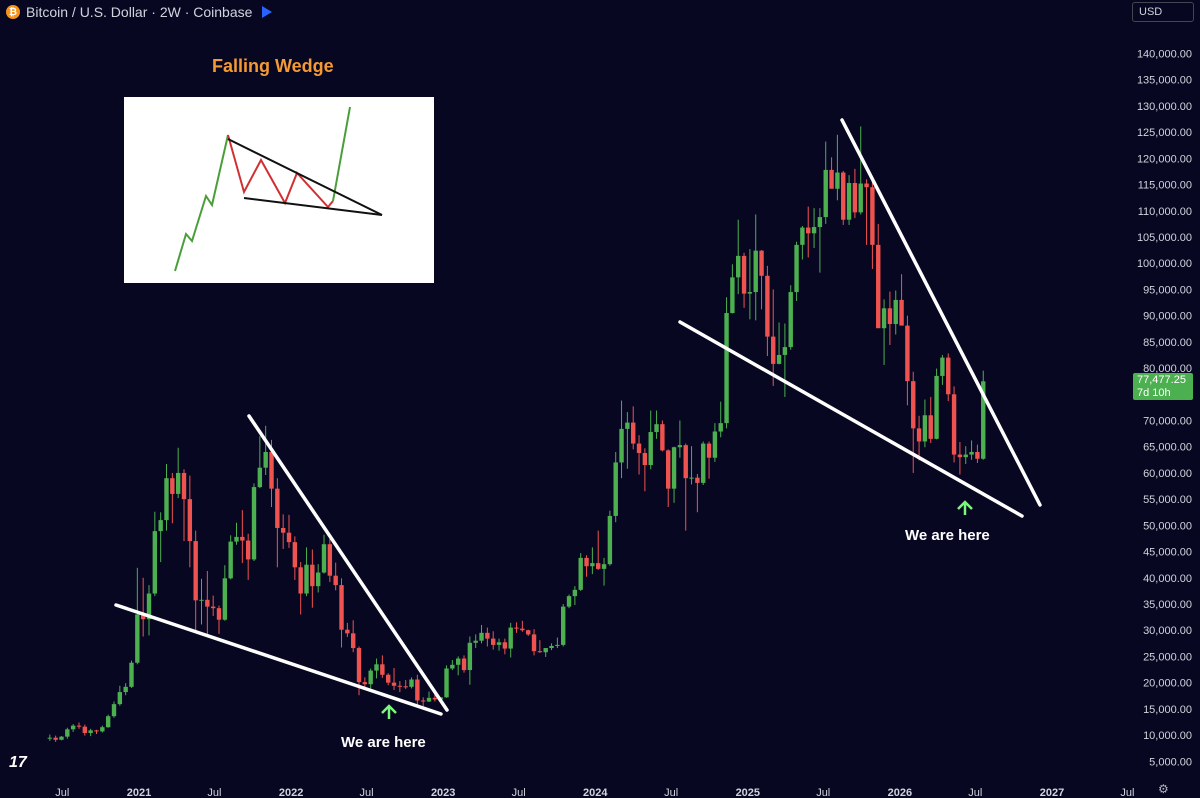  What do you see at coordinates (1167, 369) in the screenshot?
I see `price-tick-label: 80,000.00` at bounding box center [1167, 369].